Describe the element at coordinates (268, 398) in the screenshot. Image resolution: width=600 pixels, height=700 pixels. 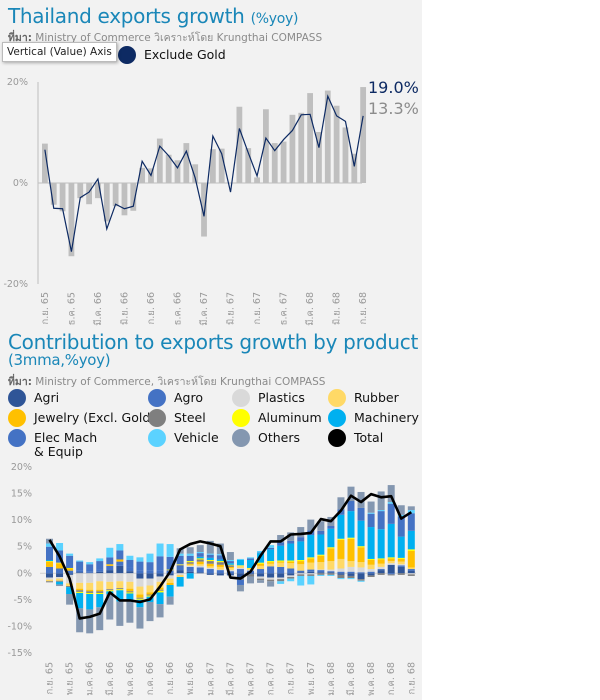
I see `legend-item: Plastics` at that location.